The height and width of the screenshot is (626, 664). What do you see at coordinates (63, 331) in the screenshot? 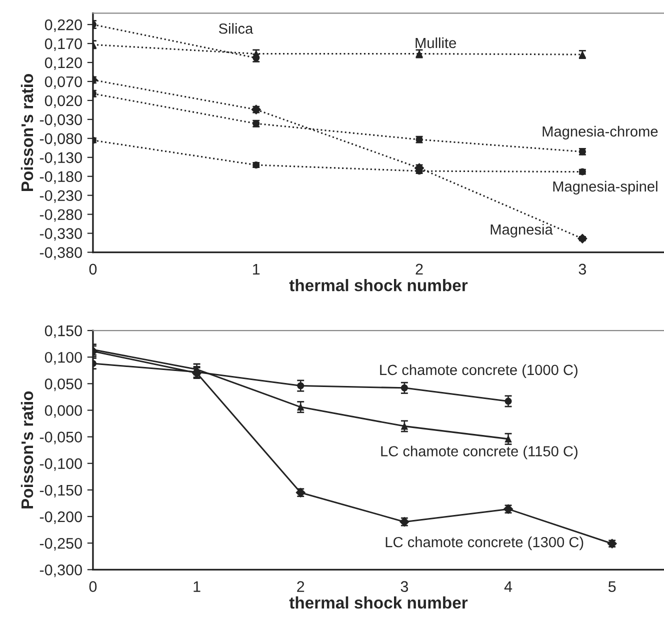
I see `y-tick-label: 0,150` at bounding box center [63, 331].